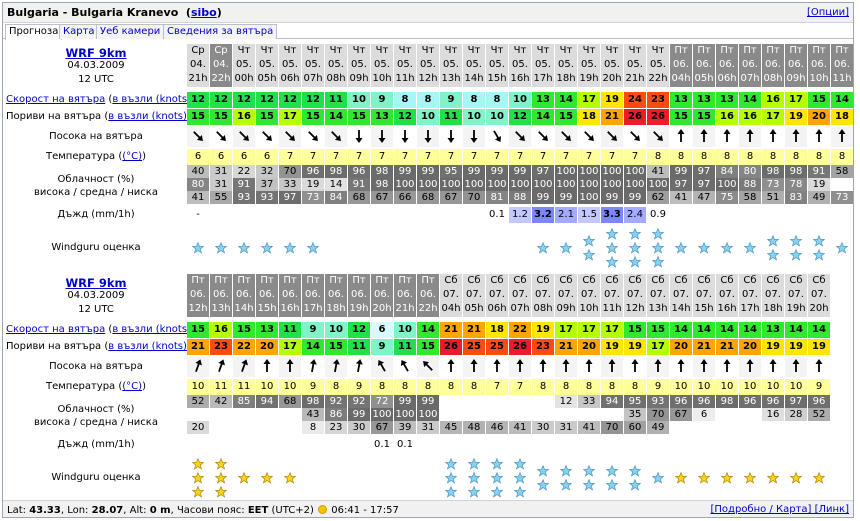  I want to click on cloud-mid-cell: 86, so click(336, 414).